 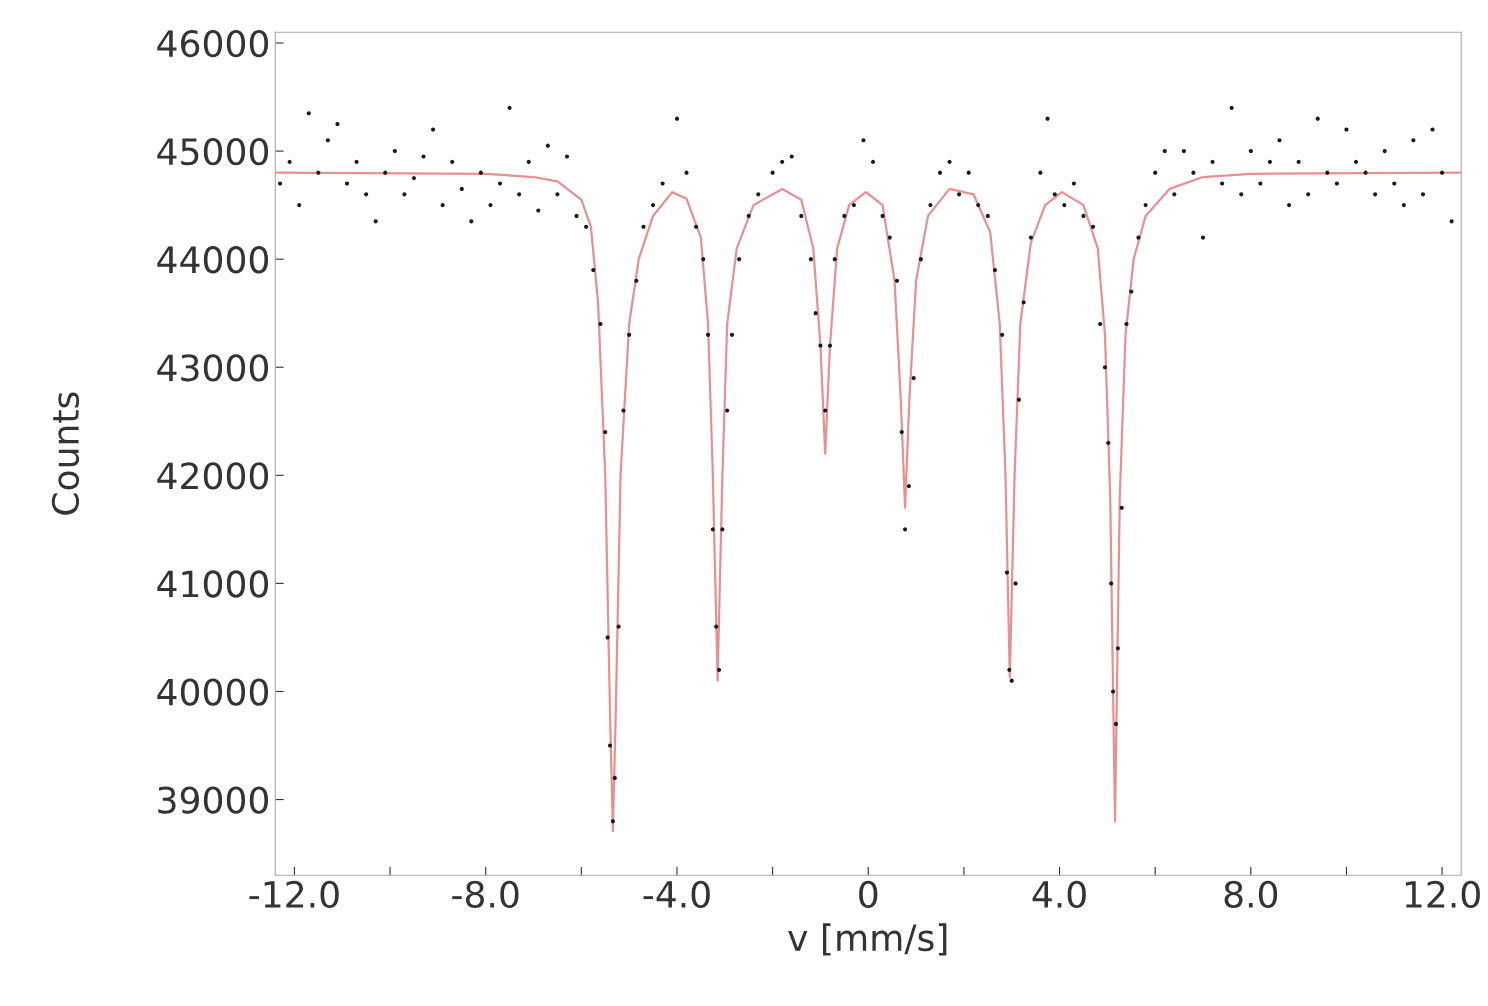 What do you see at coordinates (213, 260) in the screenshot?
I see `y-tick-label: 44000` at bounding box center [213, 260].